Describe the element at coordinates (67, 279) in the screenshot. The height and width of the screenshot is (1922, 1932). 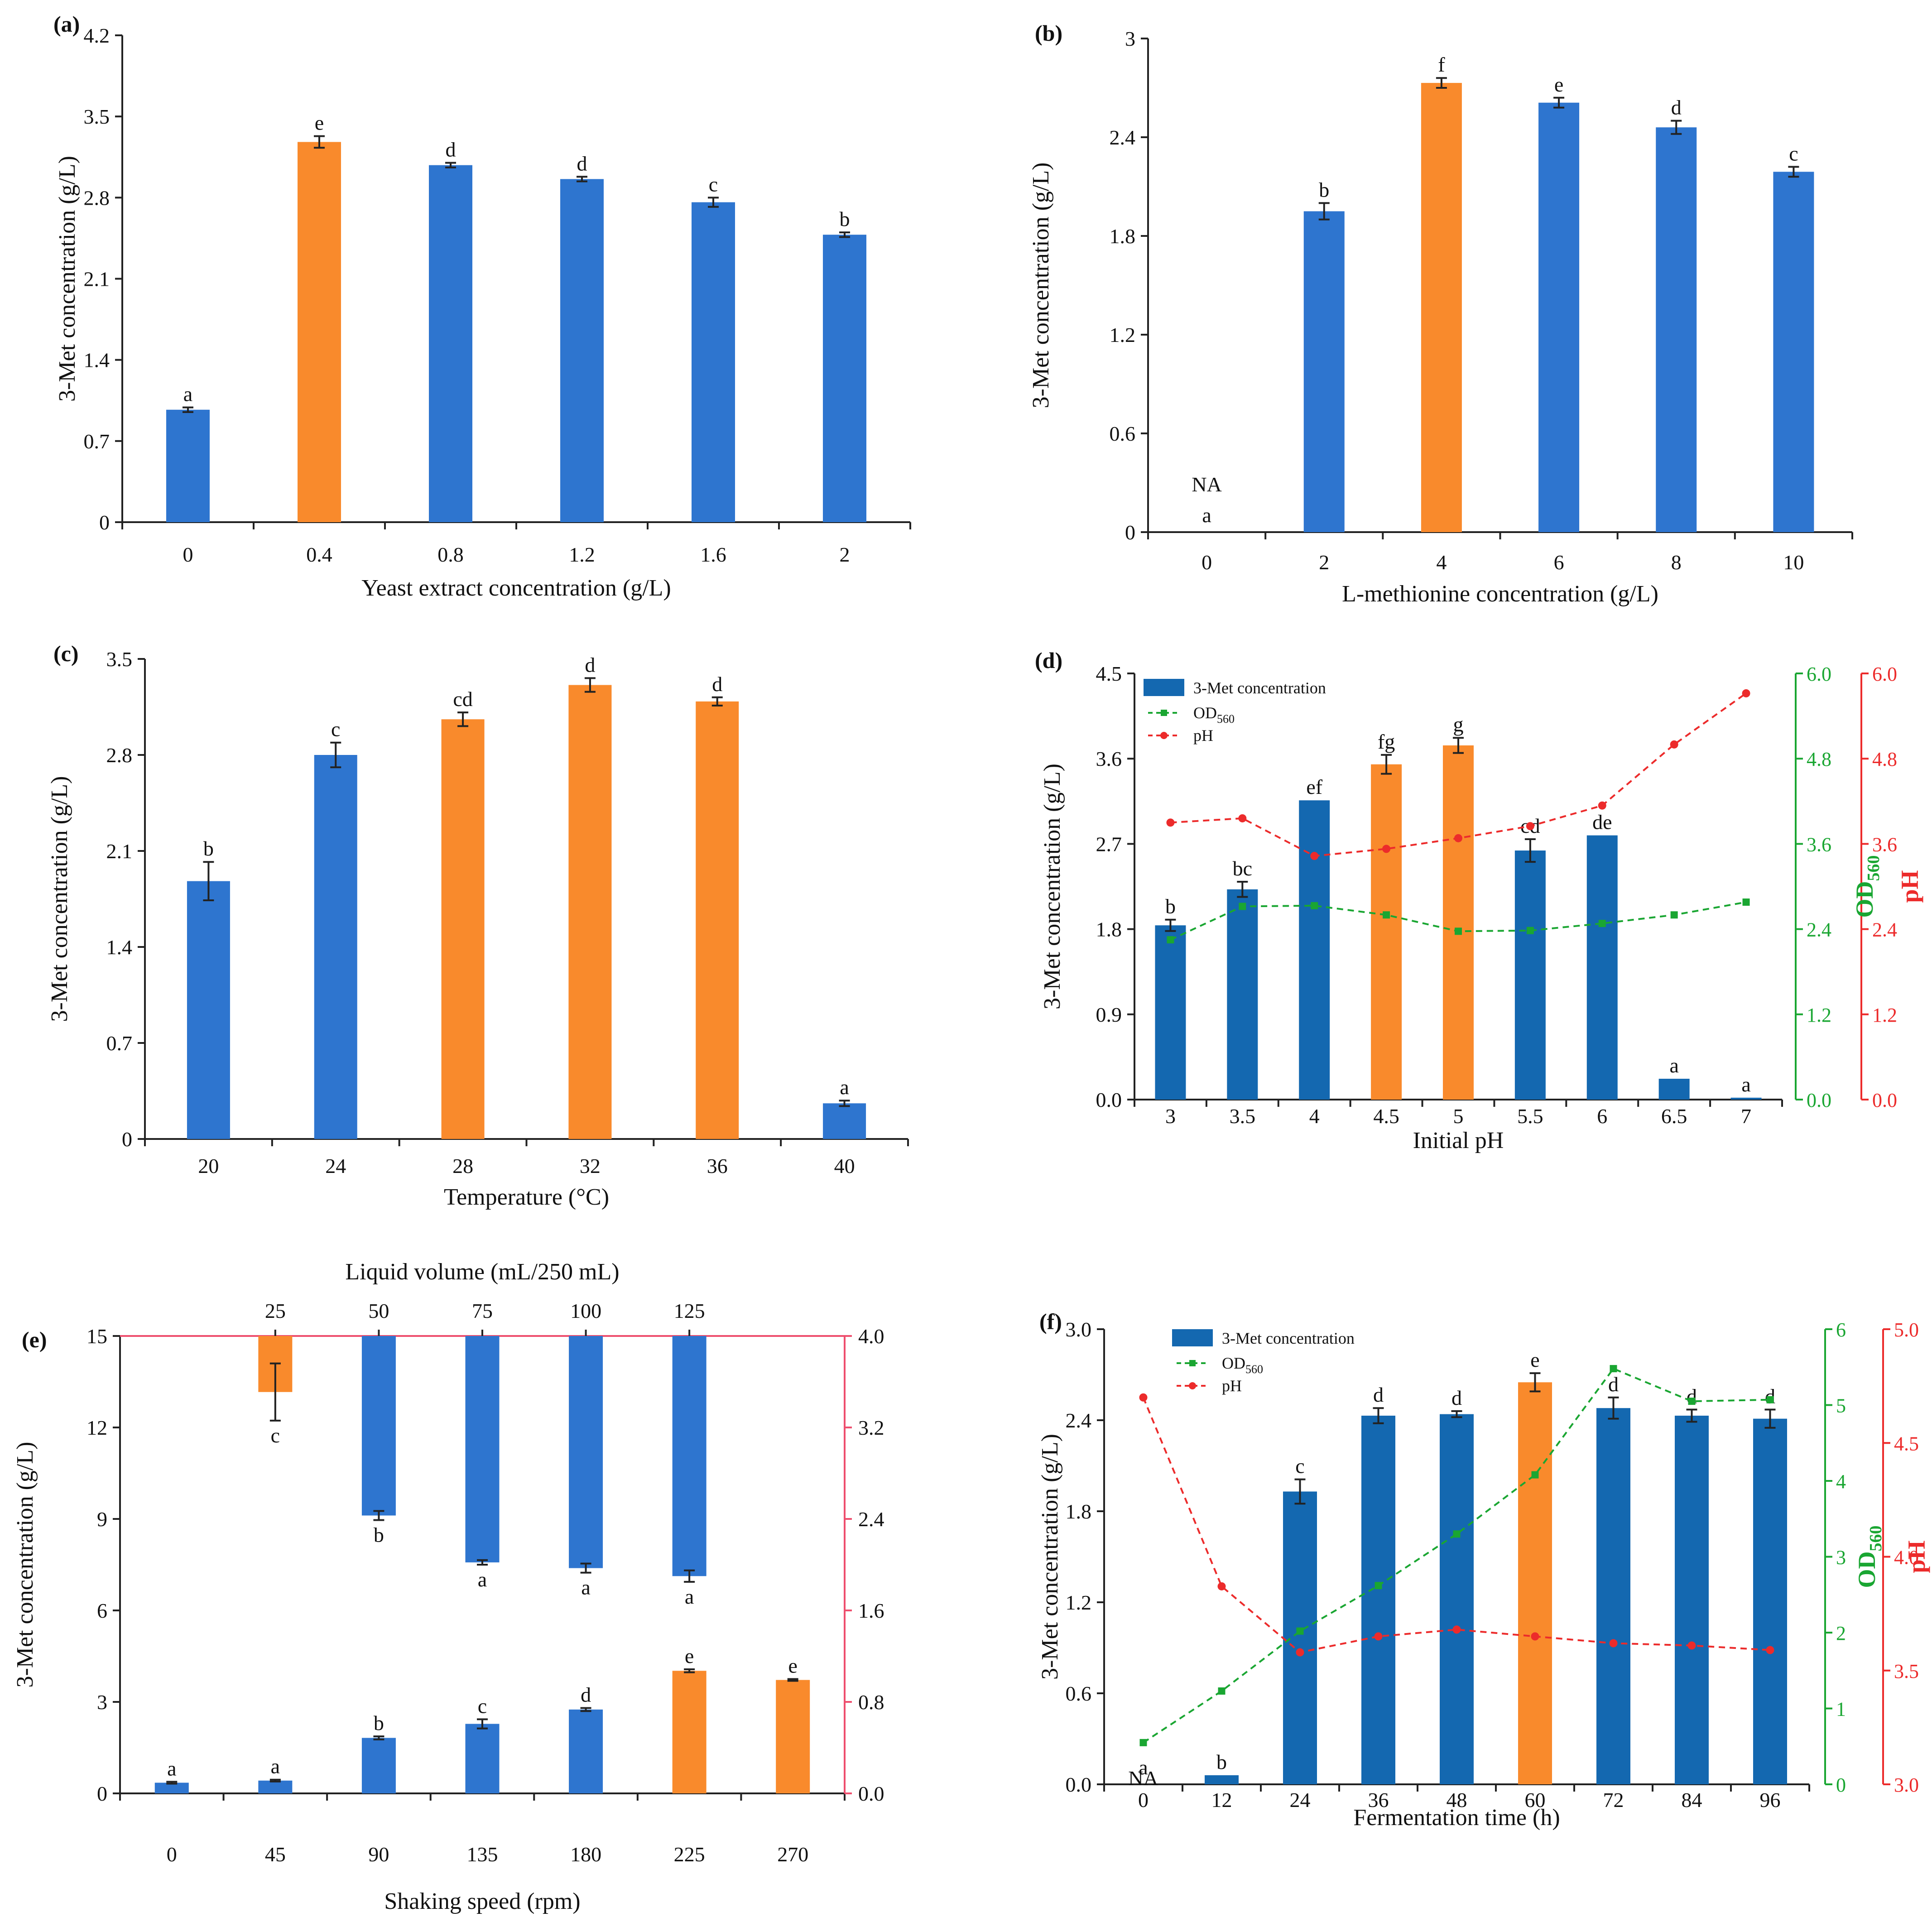
I see `y-axis-title: 3-Met concentration (g/L)` at that location.